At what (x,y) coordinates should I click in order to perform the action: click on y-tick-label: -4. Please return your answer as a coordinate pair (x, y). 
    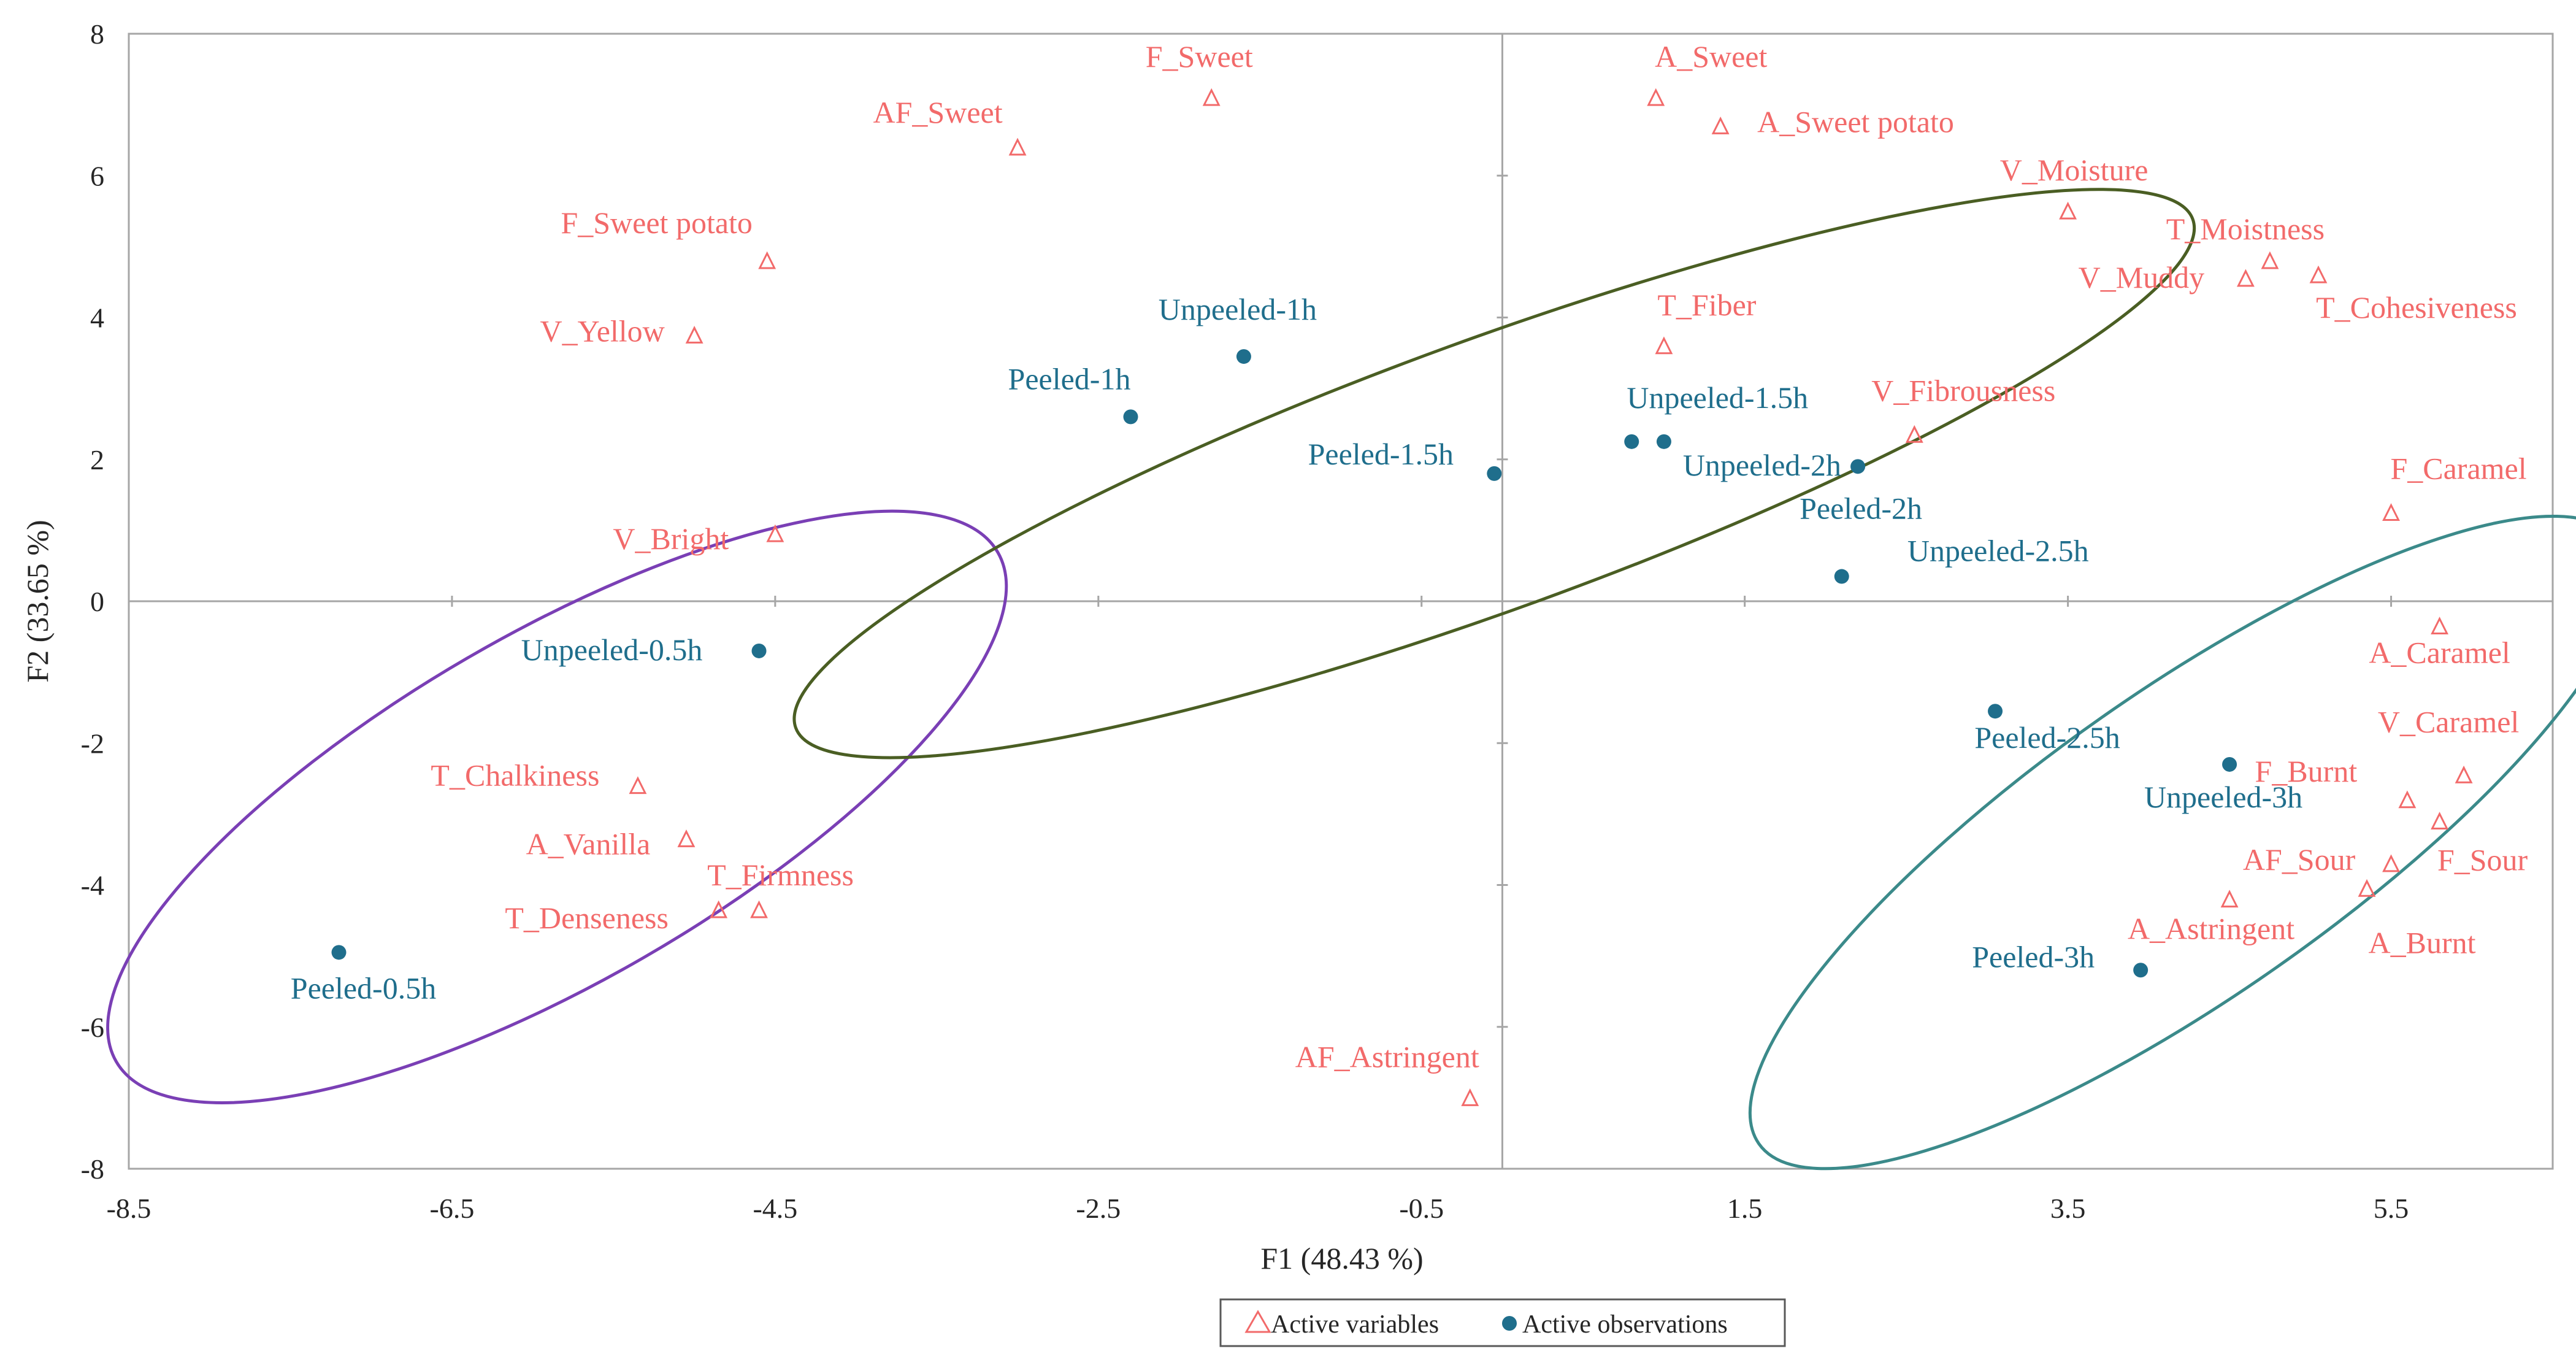
    Looking at the image, I should click on (92, 885).